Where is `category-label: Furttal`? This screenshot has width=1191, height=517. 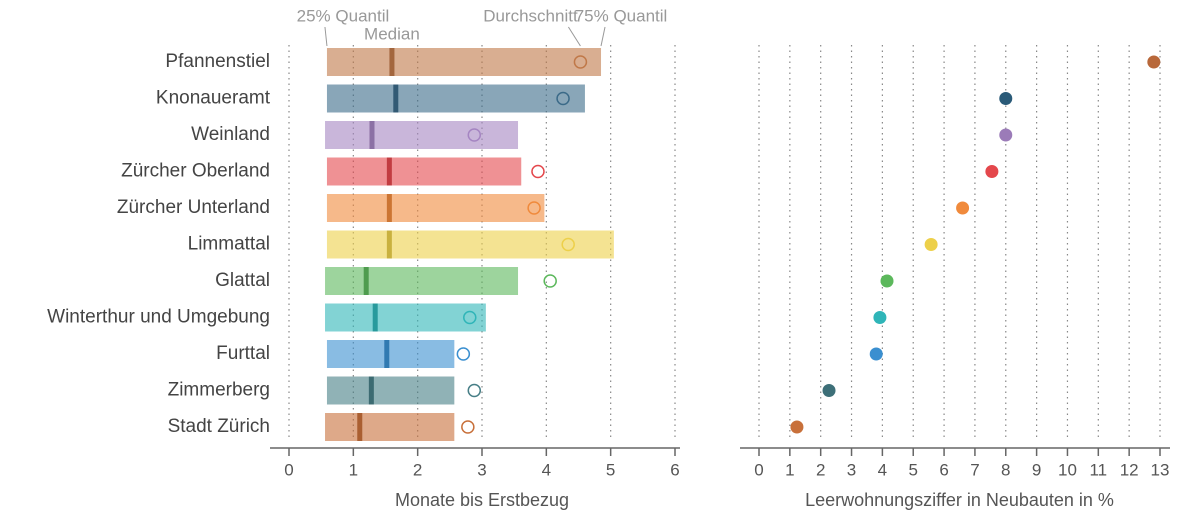
category-label: Furttal is located at coordinates (243, 353).